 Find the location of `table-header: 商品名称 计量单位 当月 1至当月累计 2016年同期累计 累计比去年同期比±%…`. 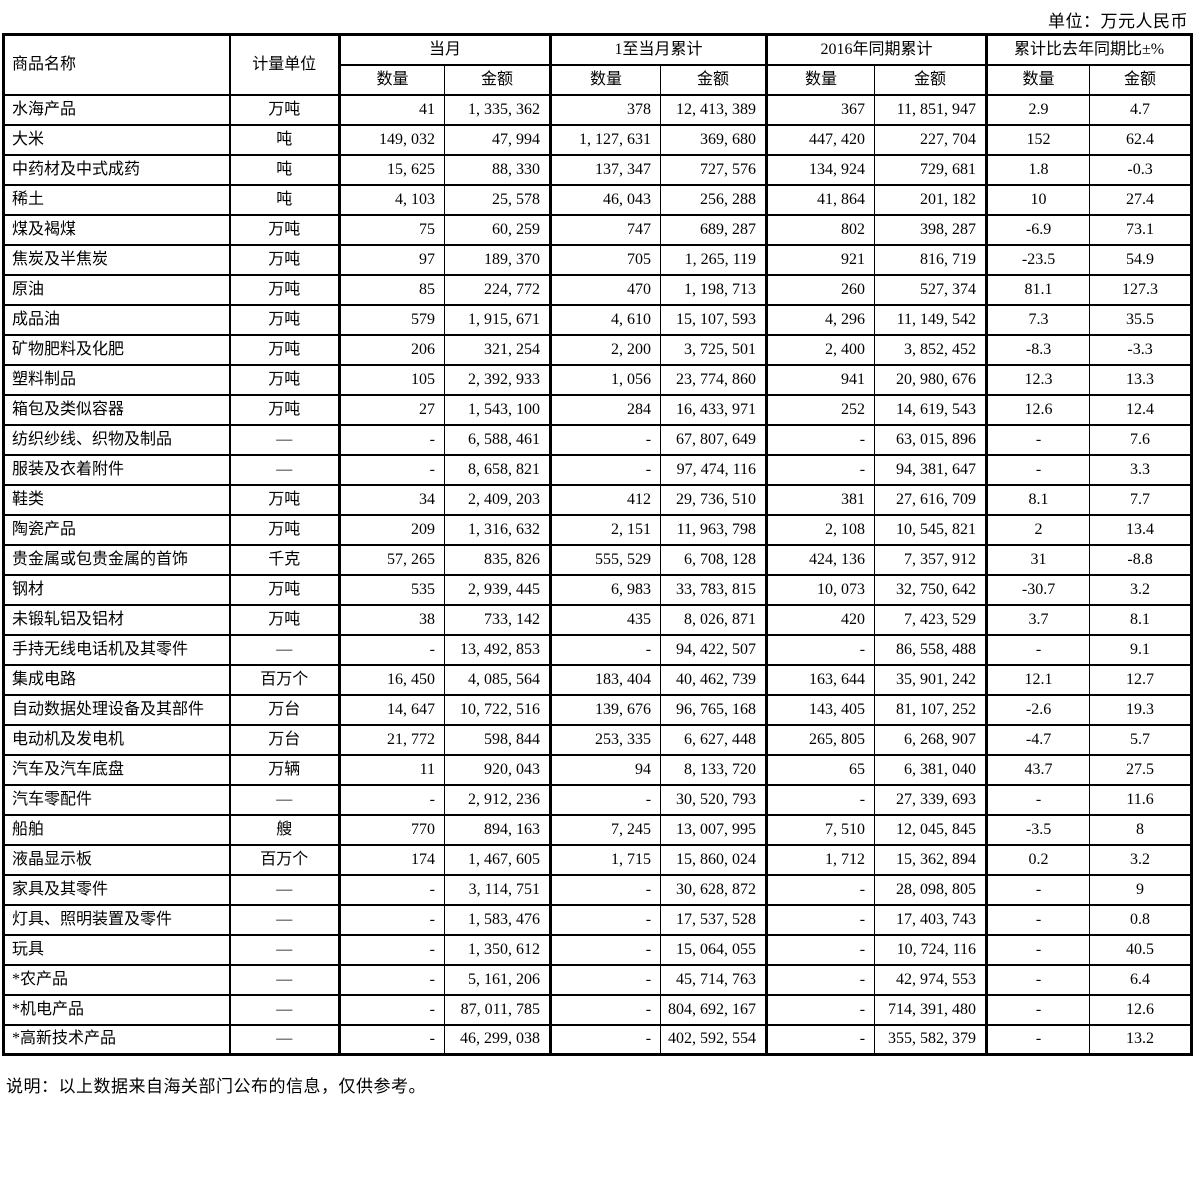

table-header: 商品名称 计量单位 当月 1至当月累计 2016年同期累计 累计比去年同期比±%… is located at coordinates (597, 64).